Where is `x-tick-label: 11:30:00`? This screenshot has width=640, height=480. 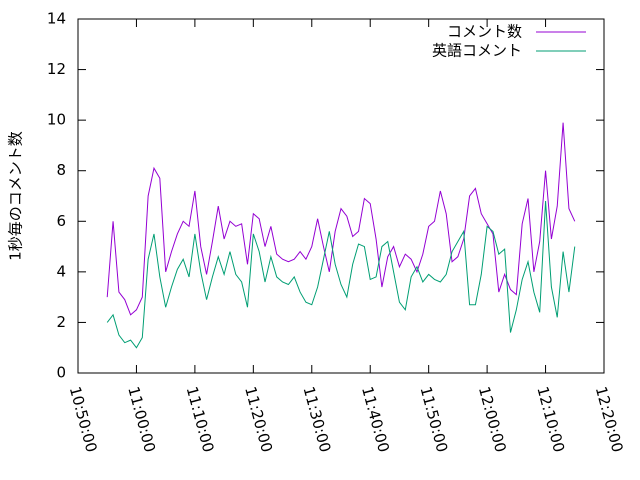 x-tick-label: 11:30:00 is located at coordinates (317, 420).